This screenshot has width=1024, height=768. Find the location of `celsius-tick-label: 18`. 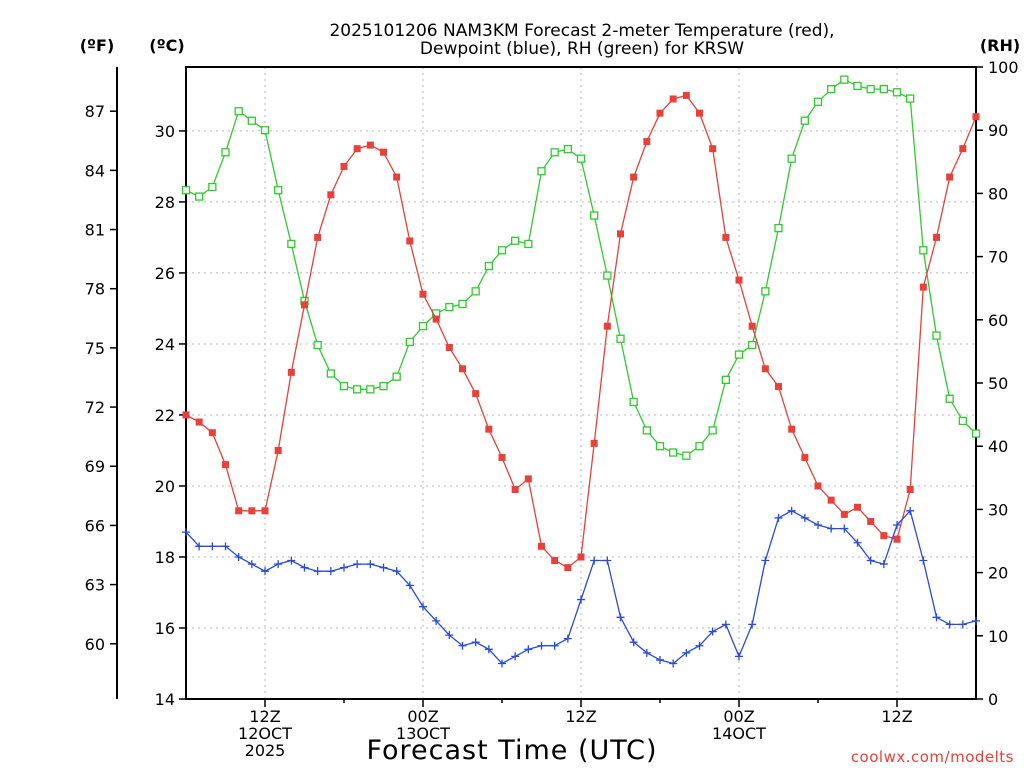

celsius-tick-label: 18 is located at coordinates (165, 557).